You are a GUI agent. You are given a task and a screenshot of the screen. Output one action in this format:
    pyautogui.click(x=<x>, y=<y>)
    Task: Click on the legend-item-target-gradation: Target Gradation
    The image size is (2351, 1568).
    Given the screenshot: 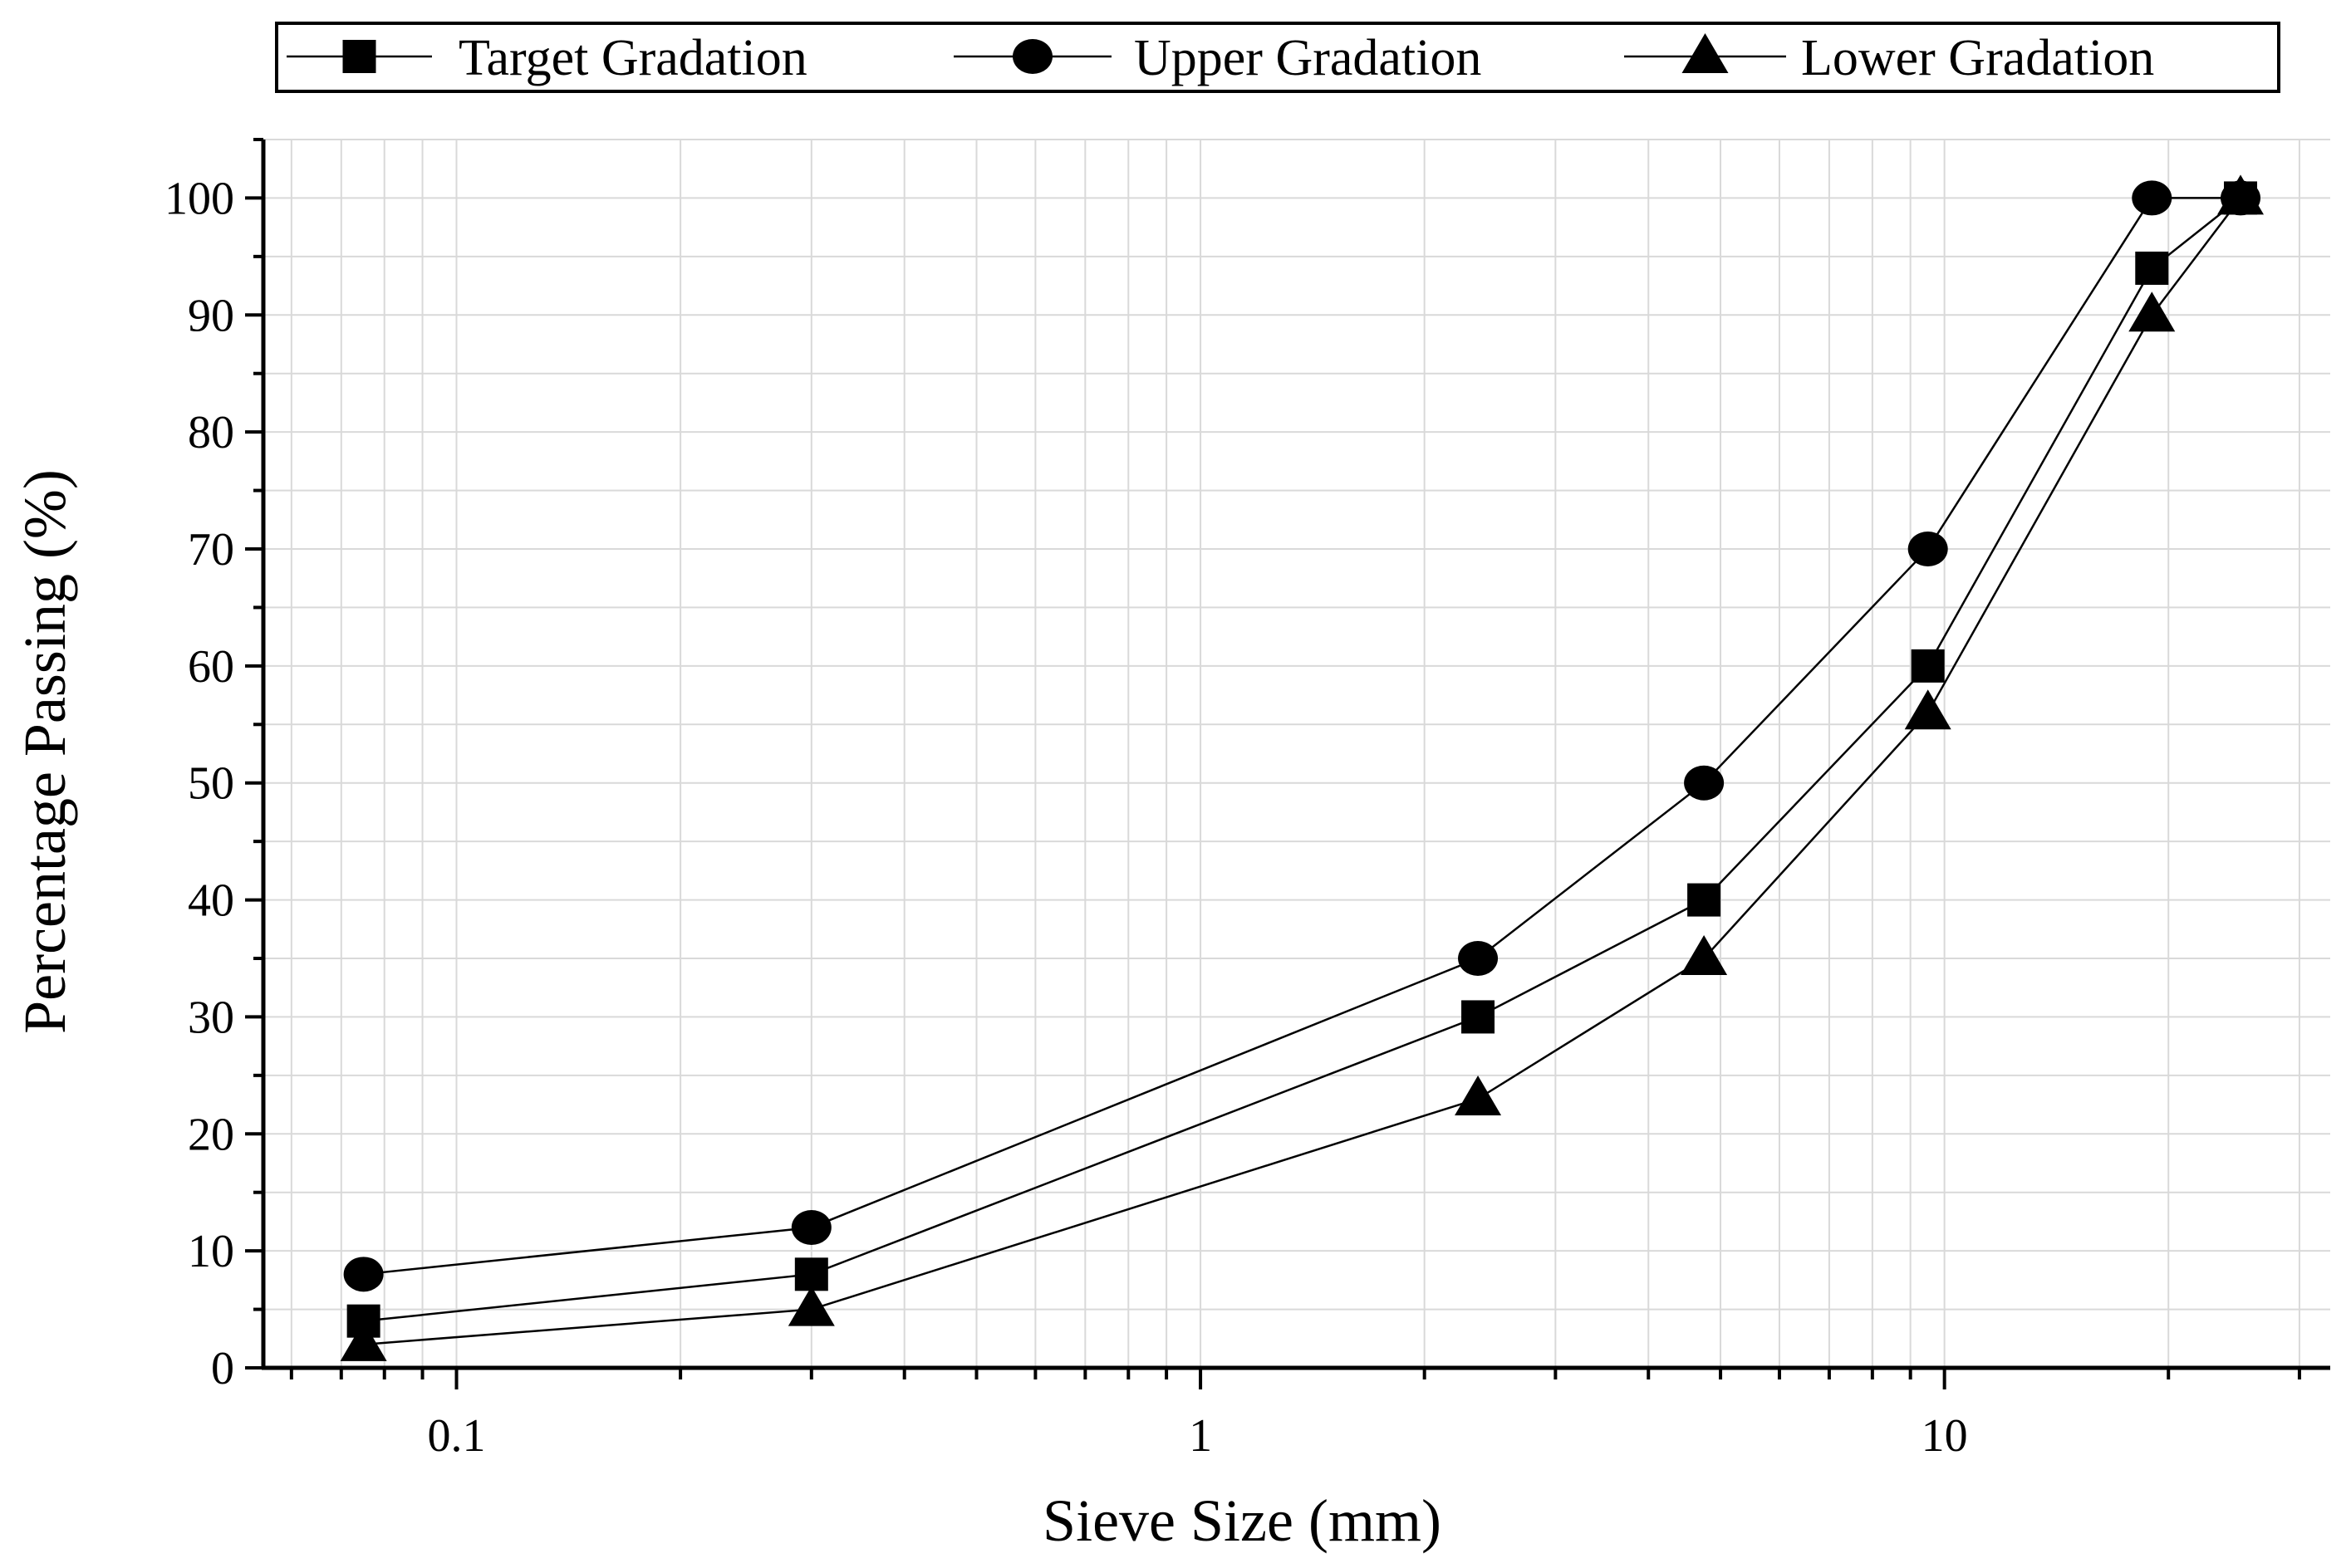 What is the action you would take?
    pyautogui.click(x=547, y=58)
    